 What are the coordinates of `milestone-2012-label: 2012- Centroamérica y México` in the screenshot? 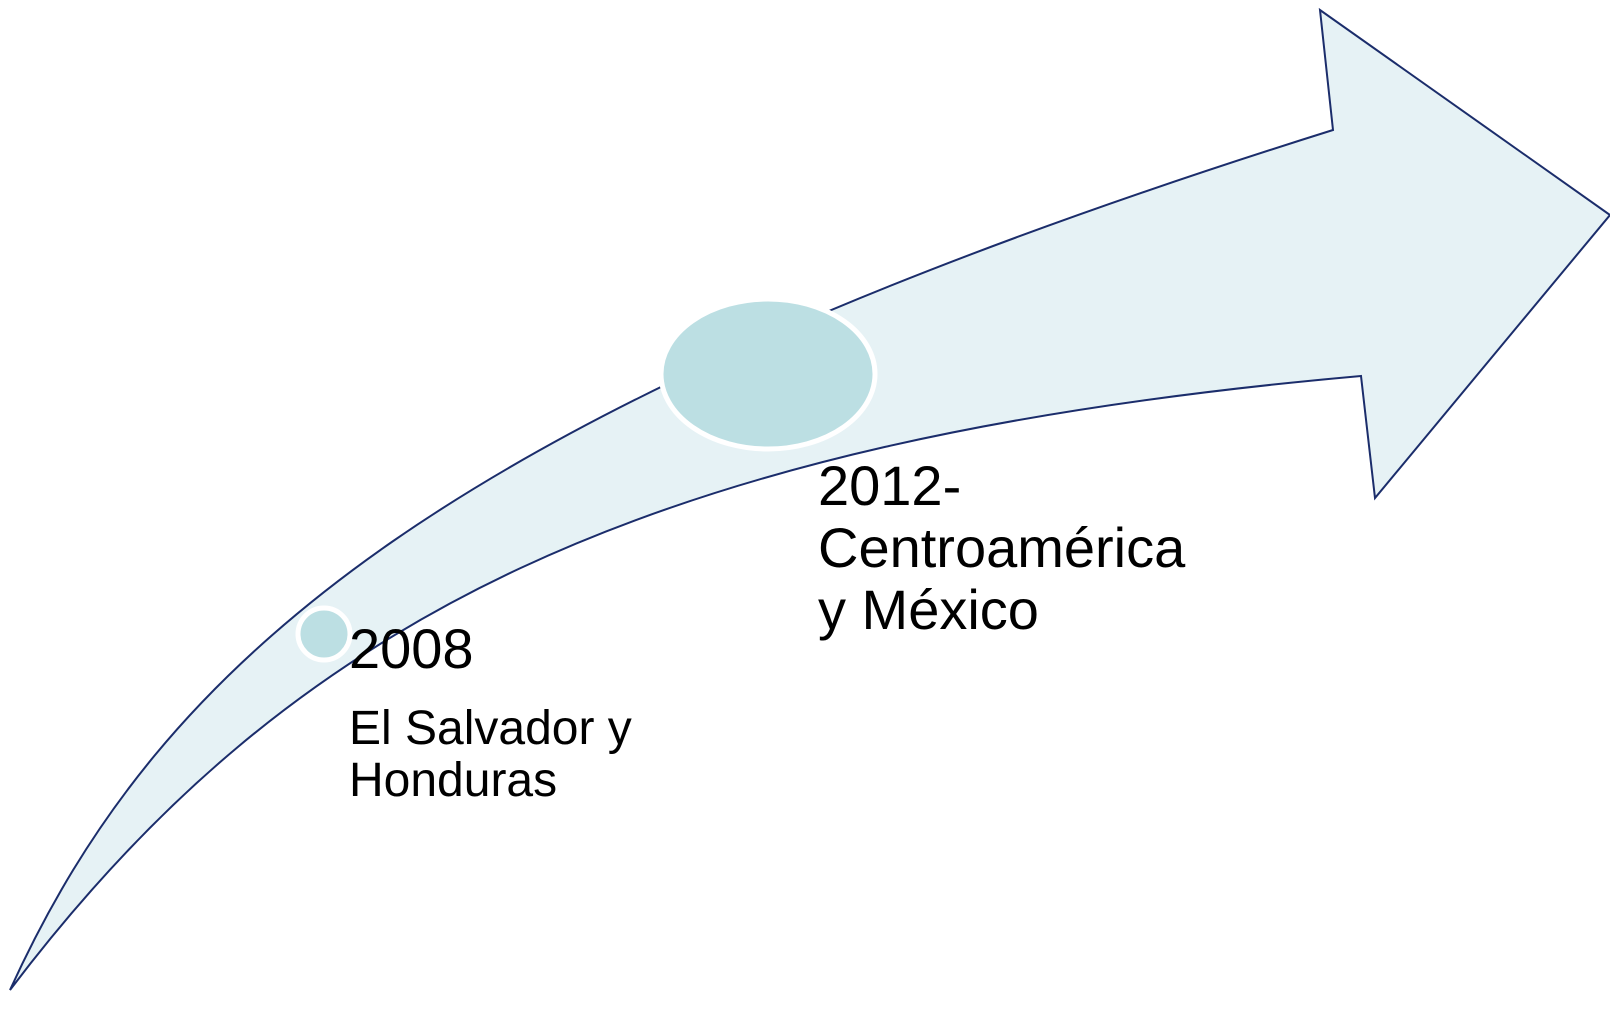 It's located at (1002, 547).